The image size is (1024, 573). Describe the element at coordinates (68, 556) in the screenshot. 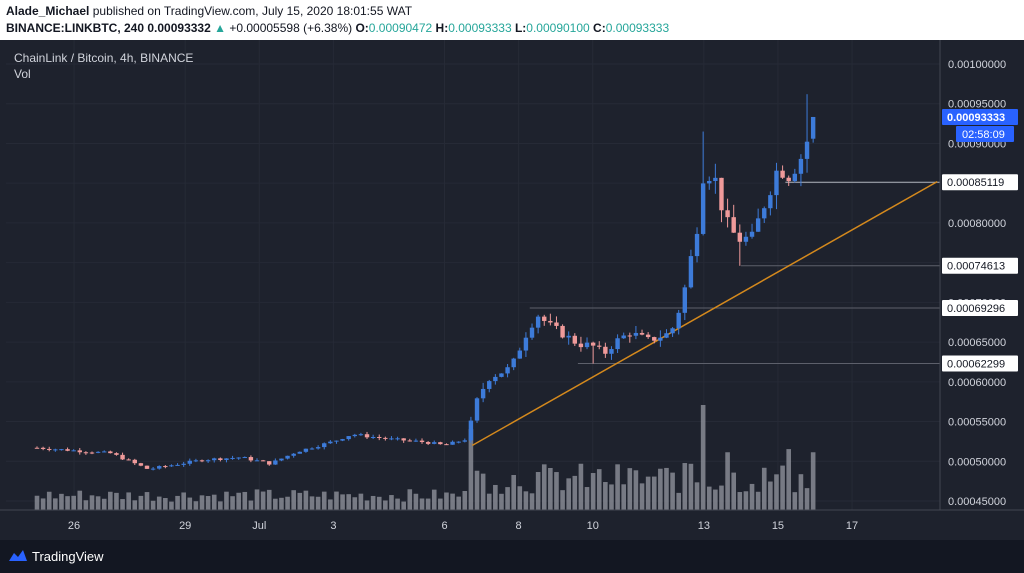

I see `tradingview-brand: TradingView` at that location.